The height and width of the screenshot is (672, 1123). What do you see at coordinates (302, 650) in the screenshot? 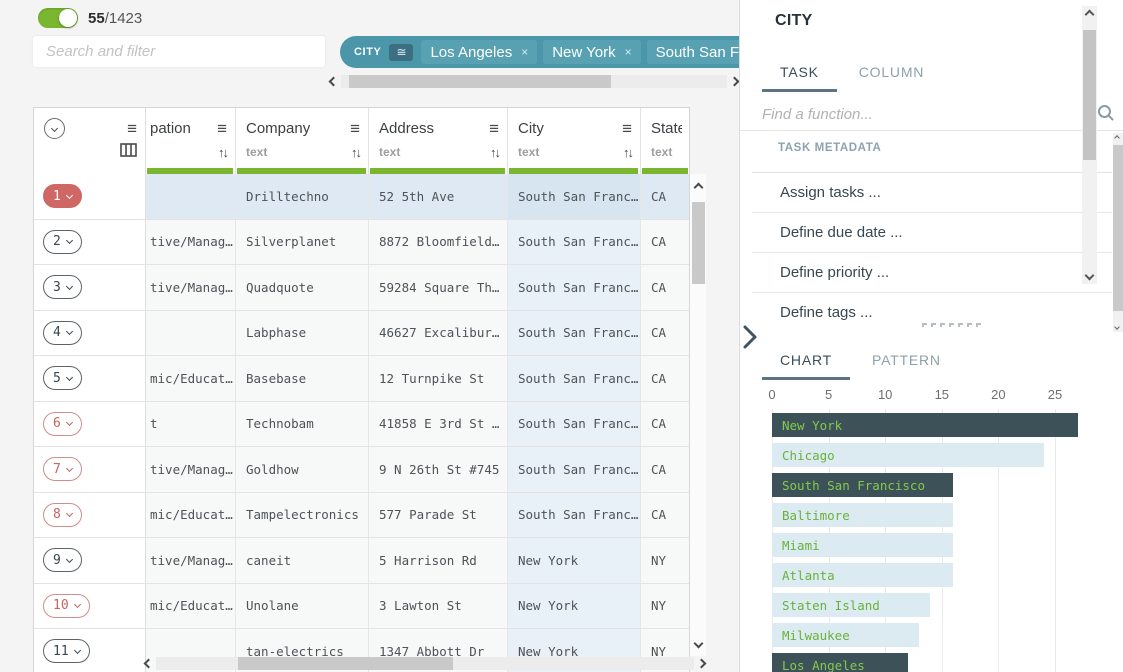
I see `table-cell: tan-electrics` at bounding box center [302, 650].